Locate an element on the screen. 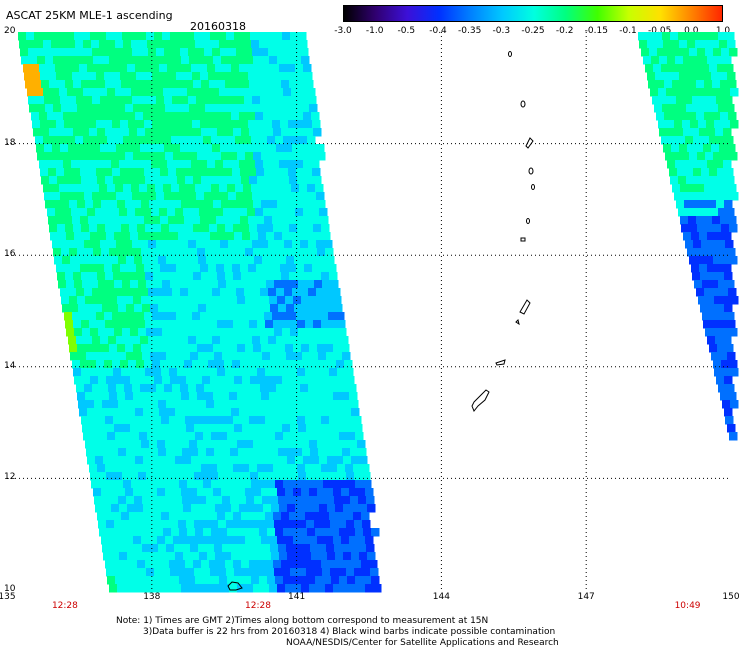 This screenshot has width=740, height=650. color-scale-label: -0.05 is located at coordinates (660, 31).